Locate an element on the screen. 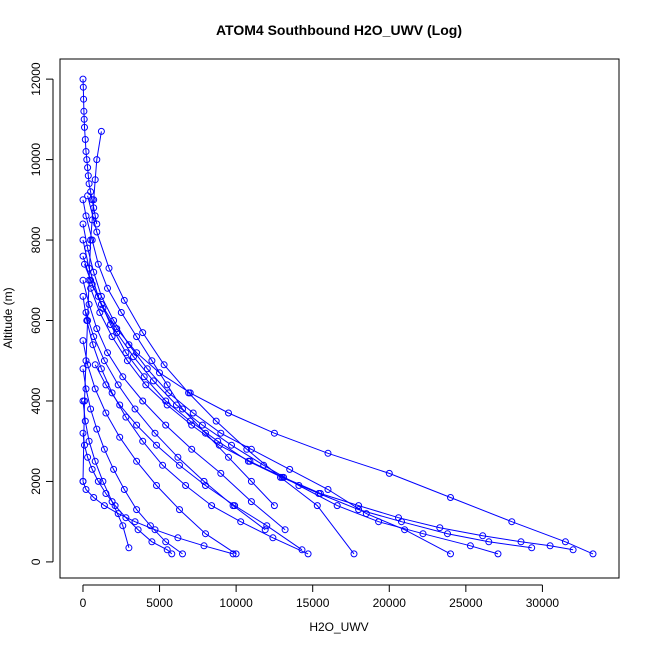 This screenshot has height=650, width=650. y-tick-label: 10000 is located at coordinates (36, 160).